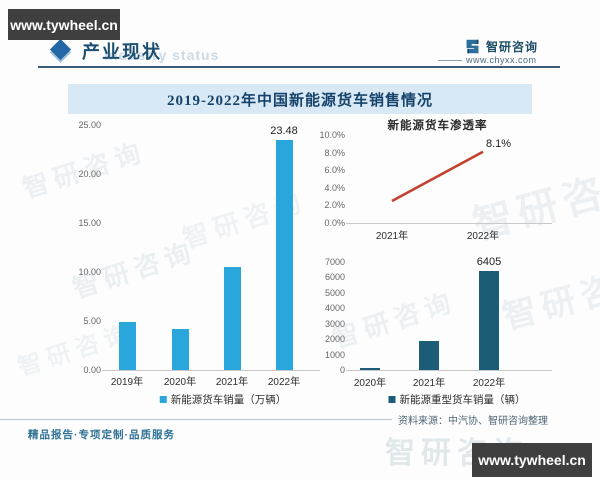 The width and height of the screenshot is (600, 480). Describe the element at coordinates (437, 176) in the screenshot. I see `penetration-line` at that location.